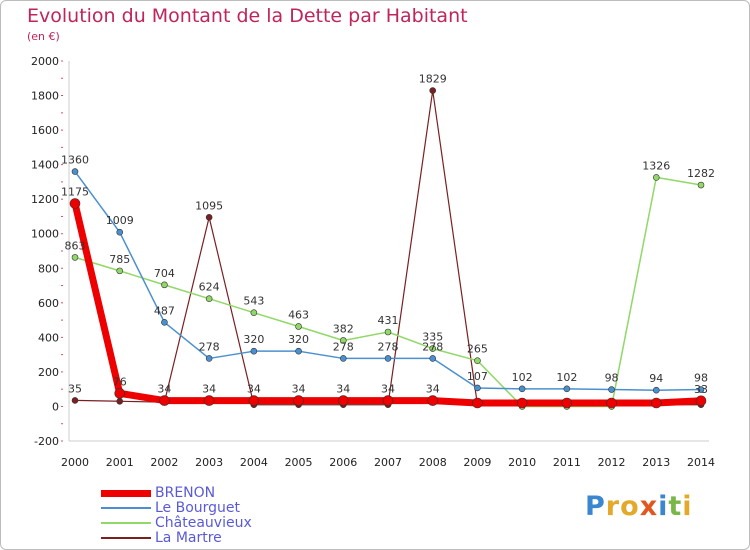 The image size is (750, 550). I want to click on legend-item: Le Bourguet, so click(251, 508).